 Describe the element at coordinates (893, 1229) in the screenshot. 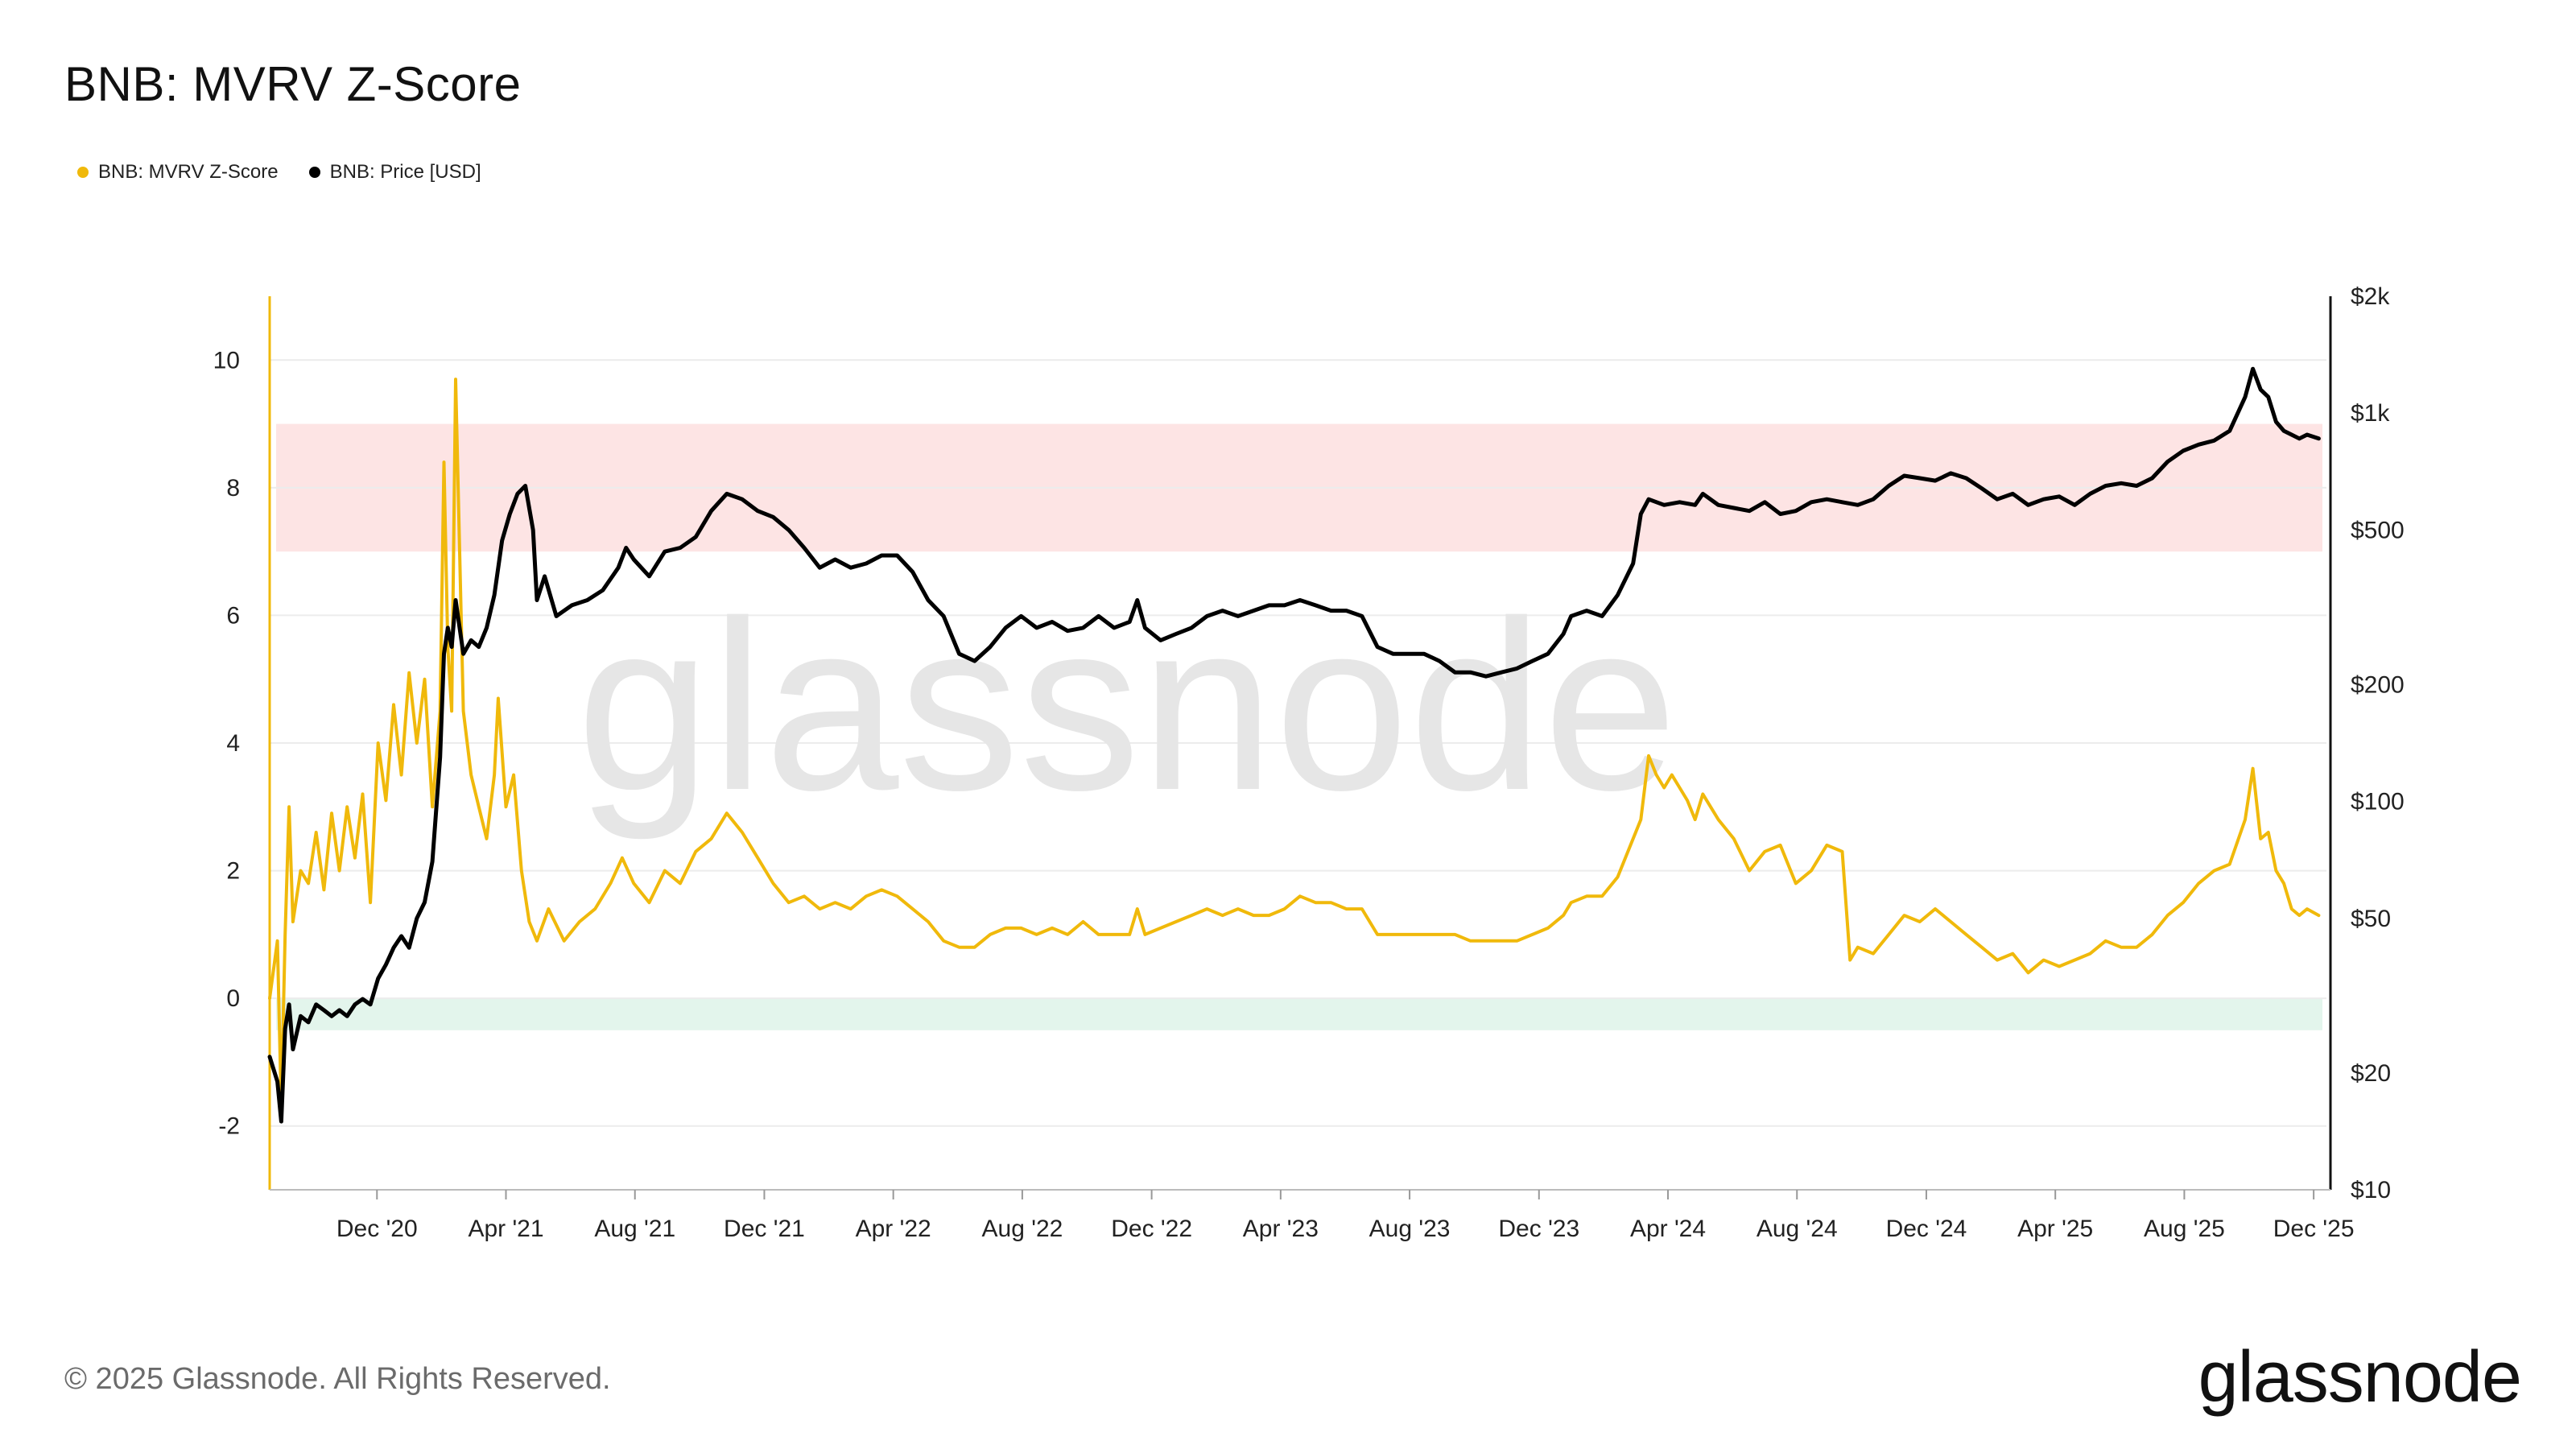

I see `x-tick-label: Apr '22` at that location.